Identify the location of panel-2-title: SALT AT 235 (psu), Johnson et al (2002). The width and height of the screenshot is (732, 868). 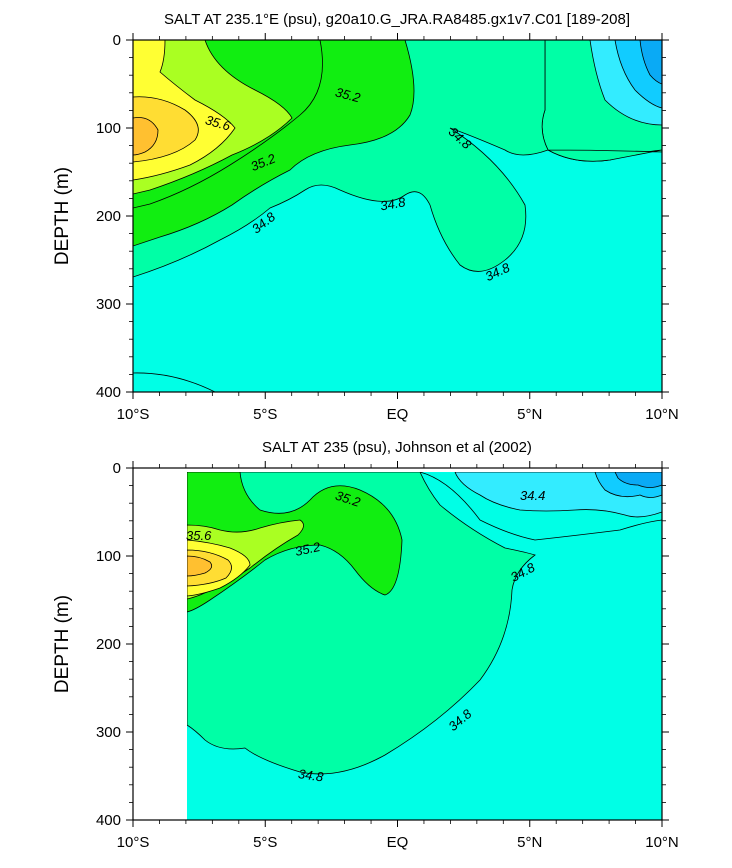
(397, 447).